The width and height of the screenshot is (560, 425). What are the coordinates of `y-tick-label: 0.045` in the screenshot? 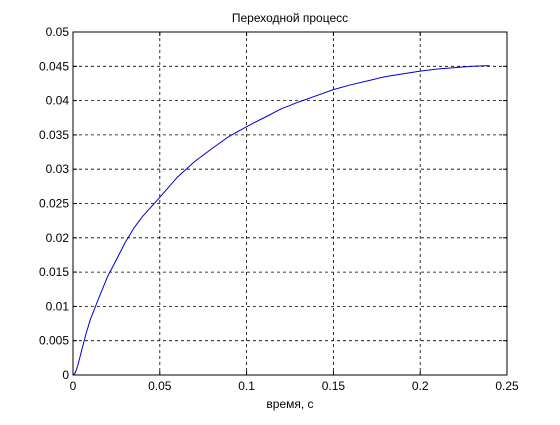 It's located at (54, 66).